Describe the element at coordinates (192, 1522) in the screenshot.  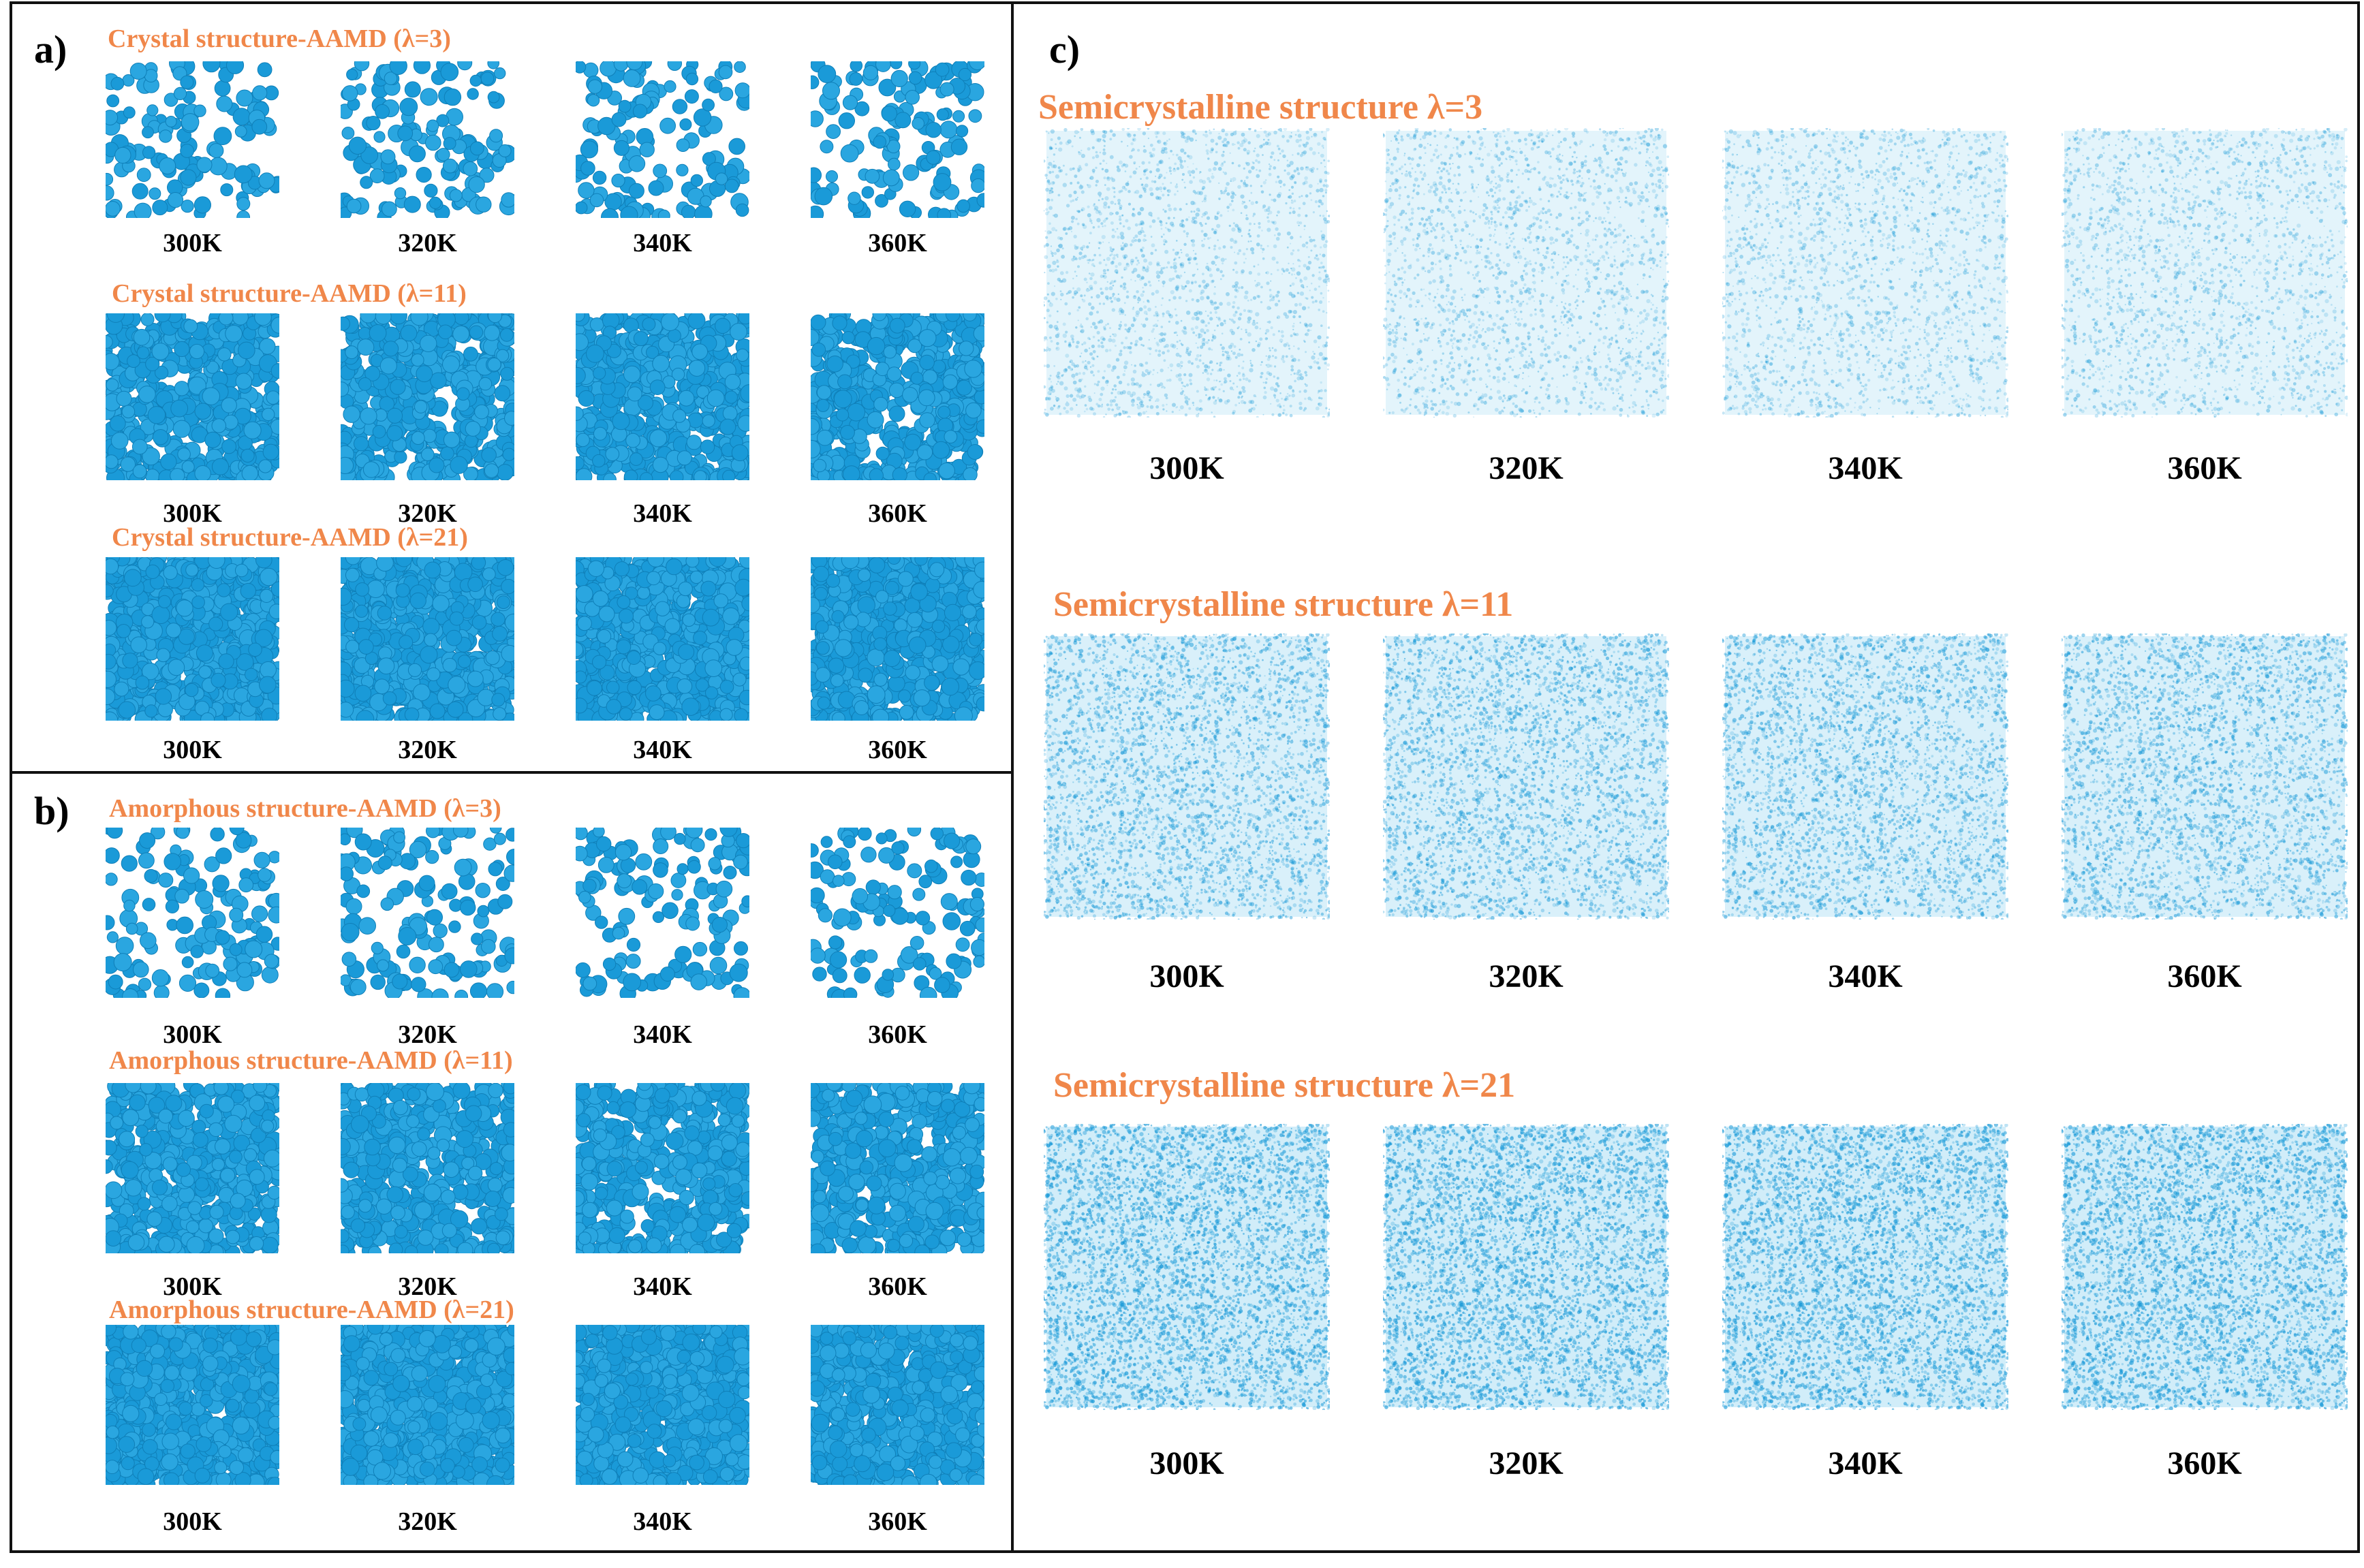
I see `panel-b-row-3-temp-label-1: 300K` at that location.